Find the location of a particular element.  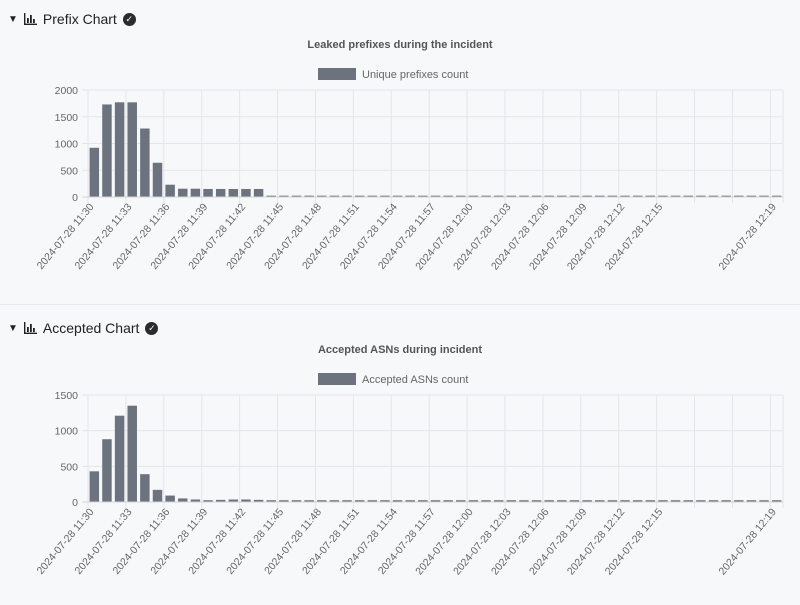

legend-label: Unique prefixes count is located at coordinates (415, 75).